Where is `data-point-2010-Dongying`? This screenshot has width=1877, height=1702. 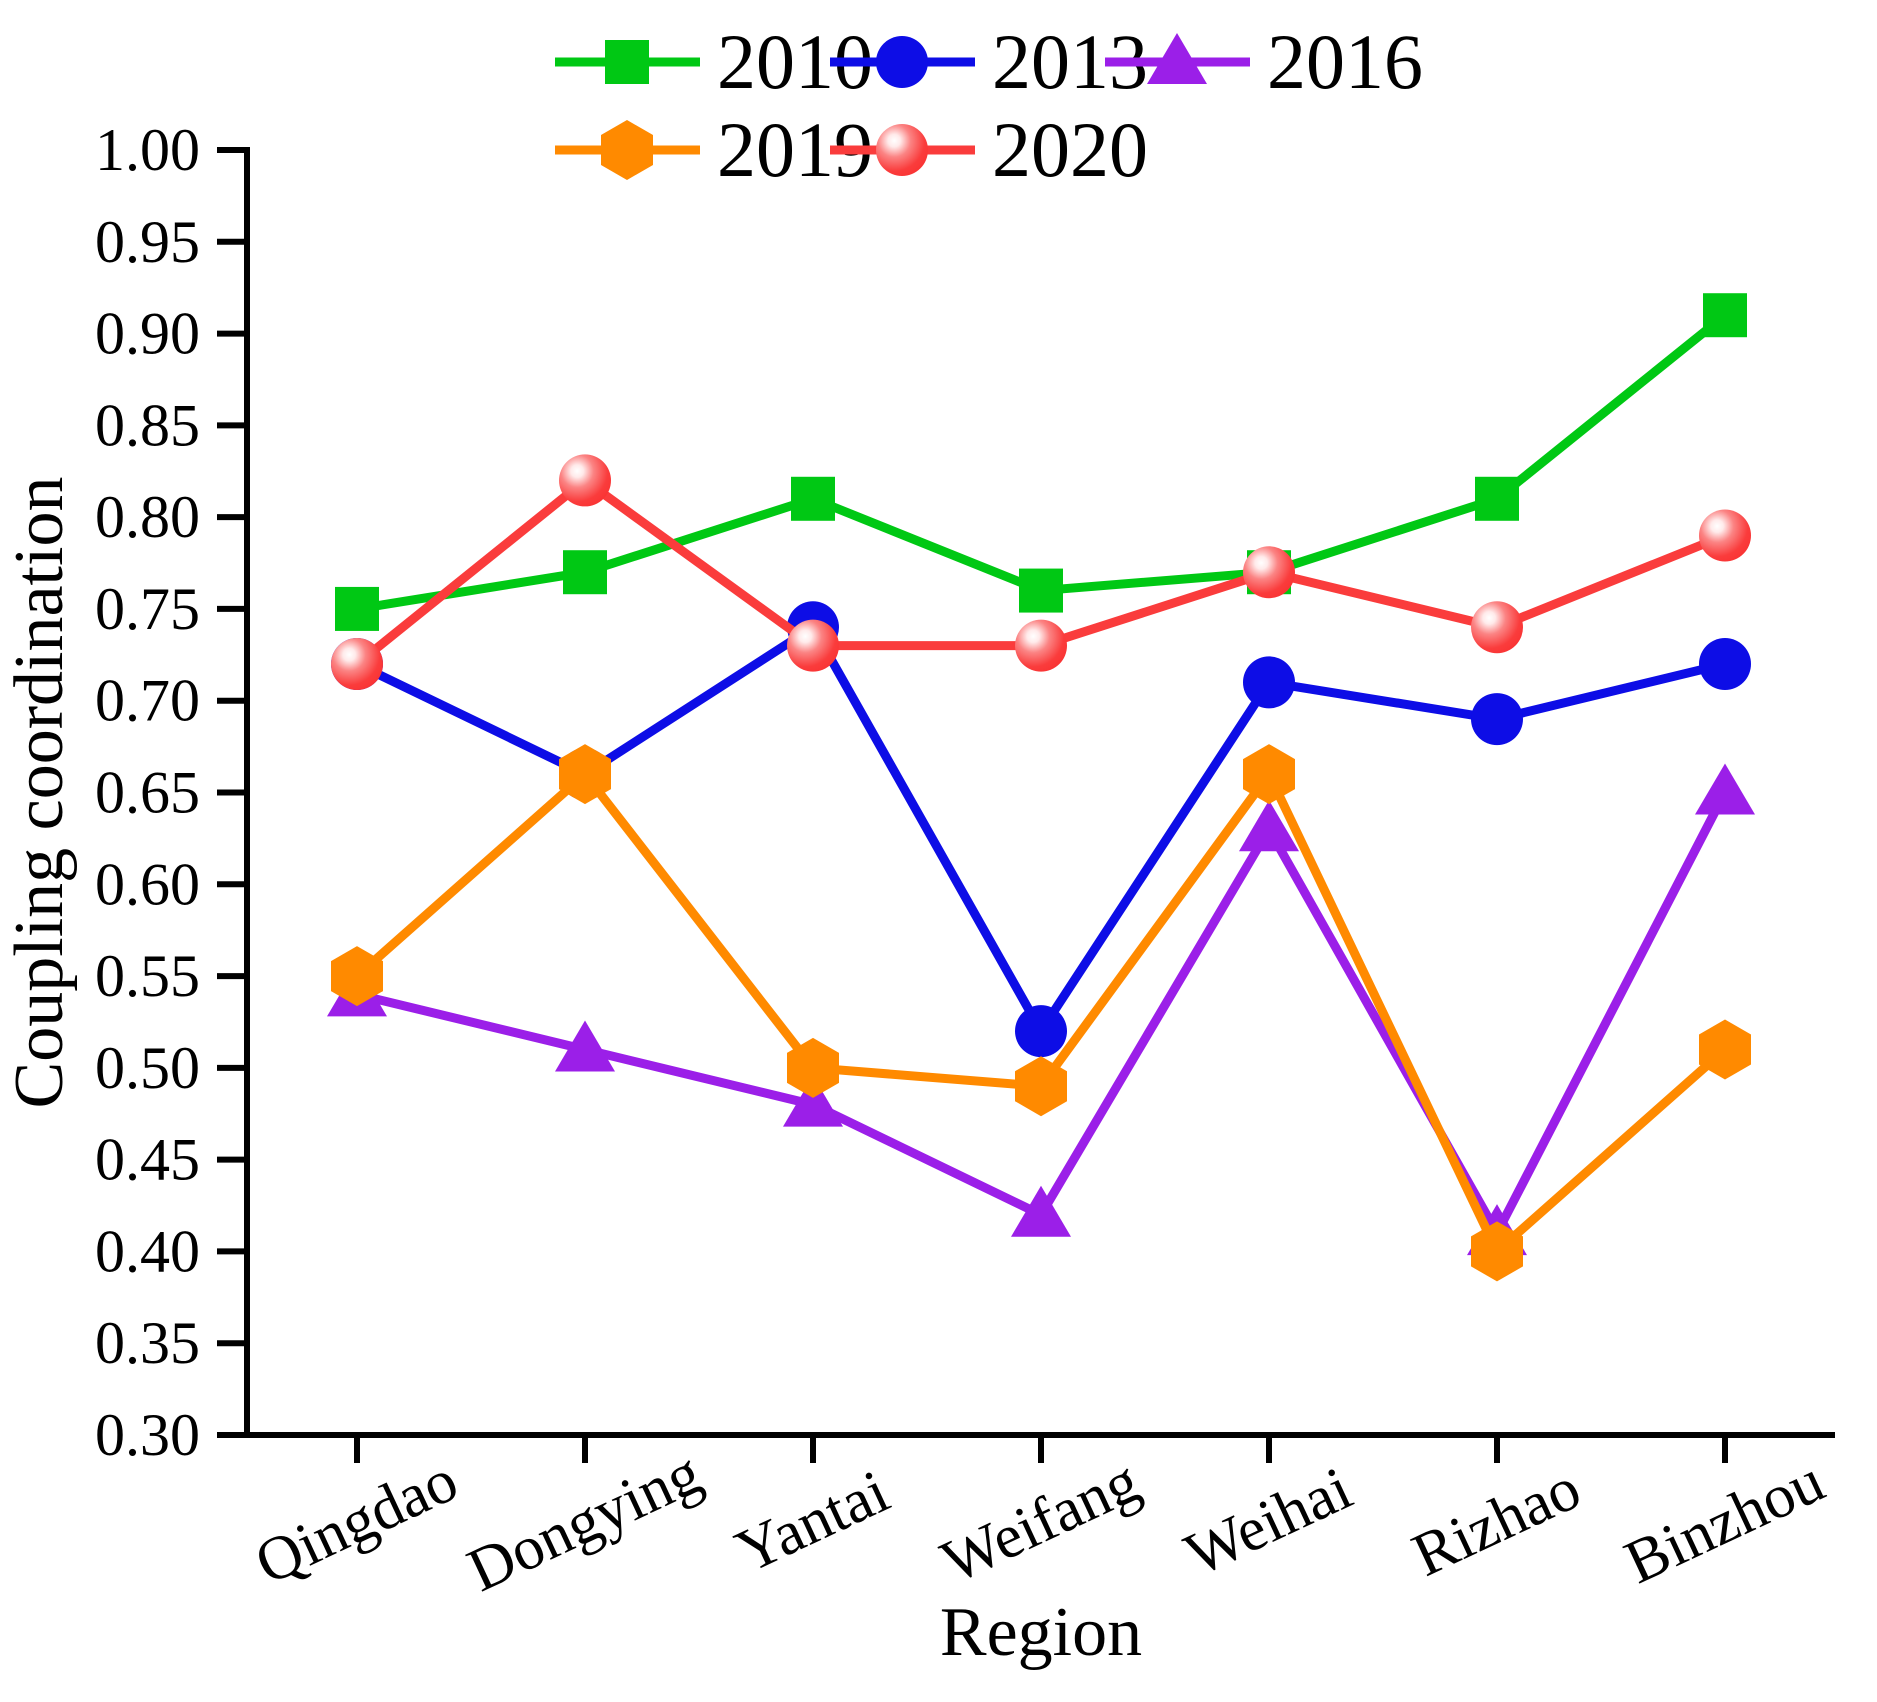
data-point-2010-Dongying is located at coordinates (585, 572).